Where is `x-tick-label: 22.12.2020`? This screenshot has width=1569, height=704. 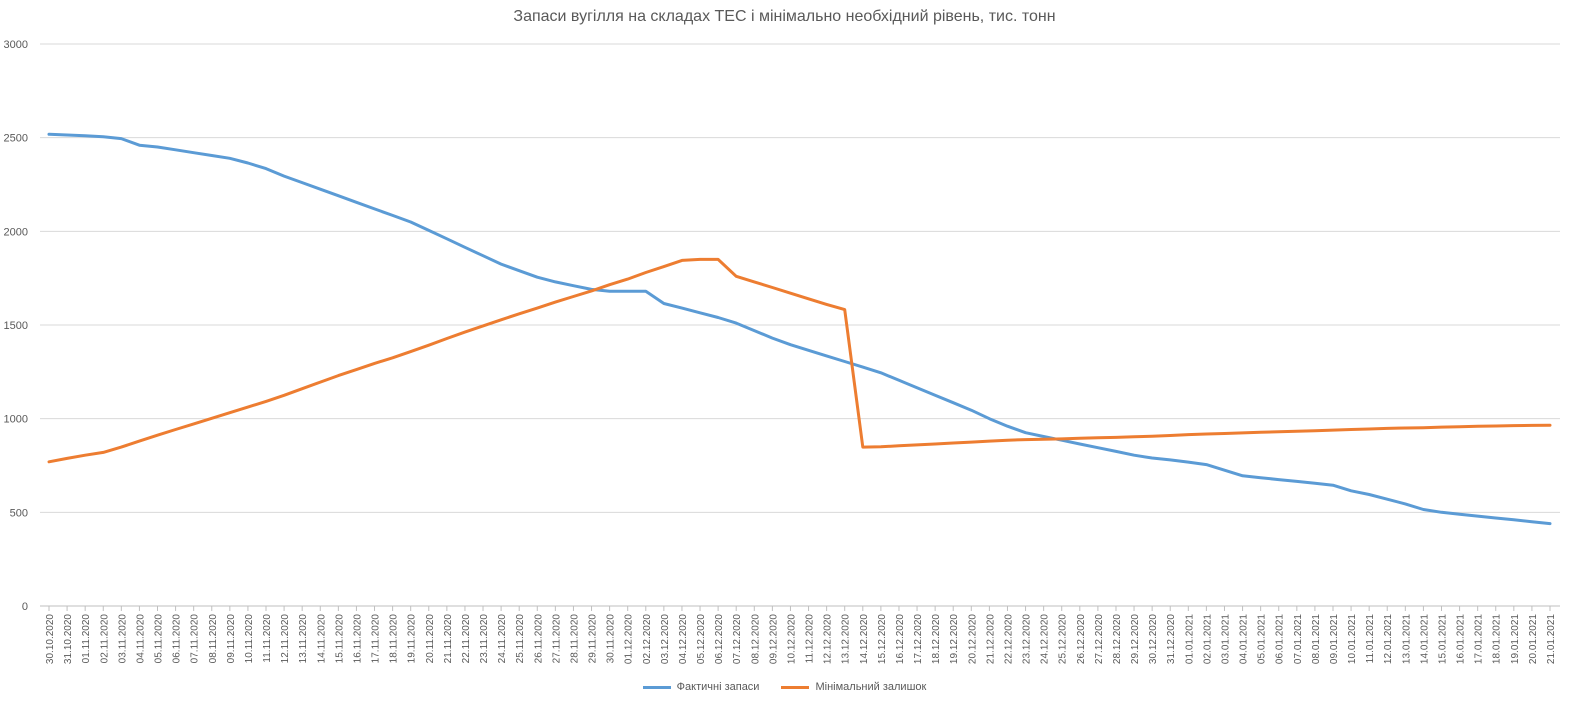 x-tick-label: 22.12.2020 is located at coordinates (1008, 639).